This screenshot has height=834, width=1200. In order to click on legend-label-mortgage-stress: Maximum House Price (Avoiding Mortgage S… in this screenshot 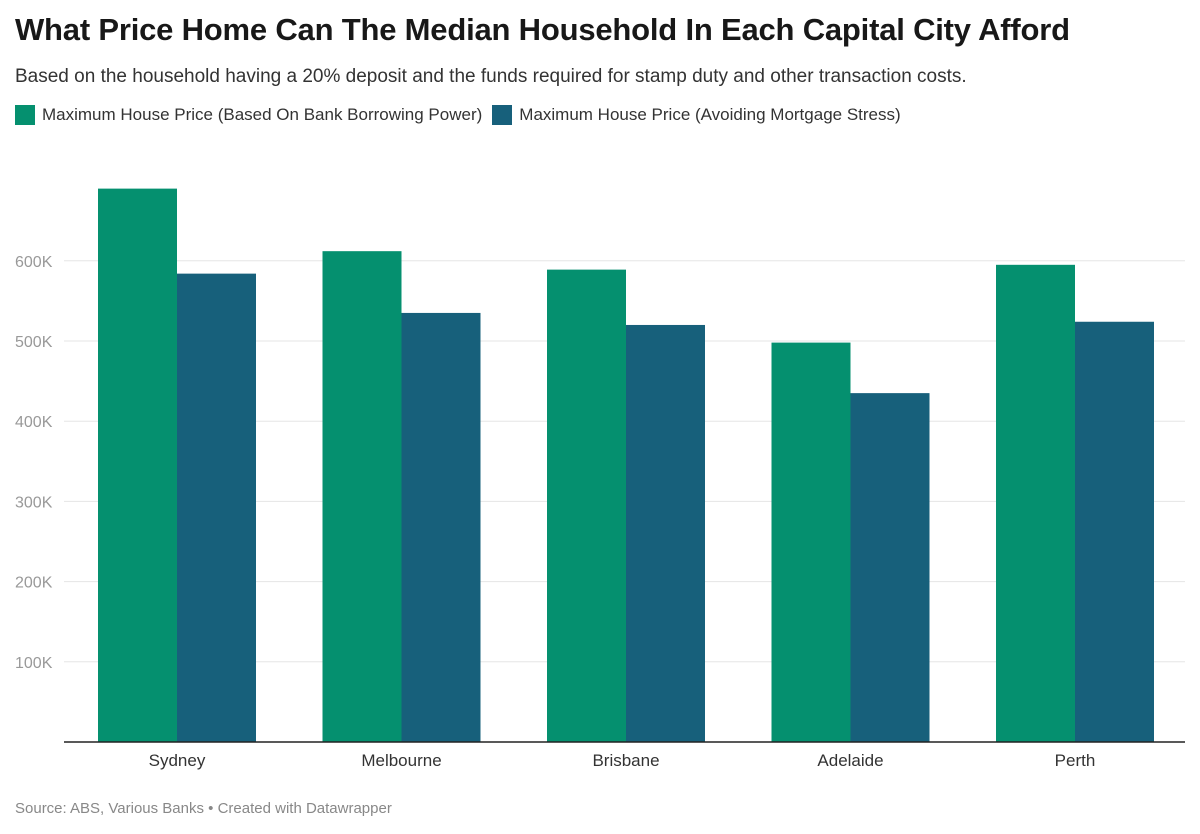, I will do `click(710, 114)`.